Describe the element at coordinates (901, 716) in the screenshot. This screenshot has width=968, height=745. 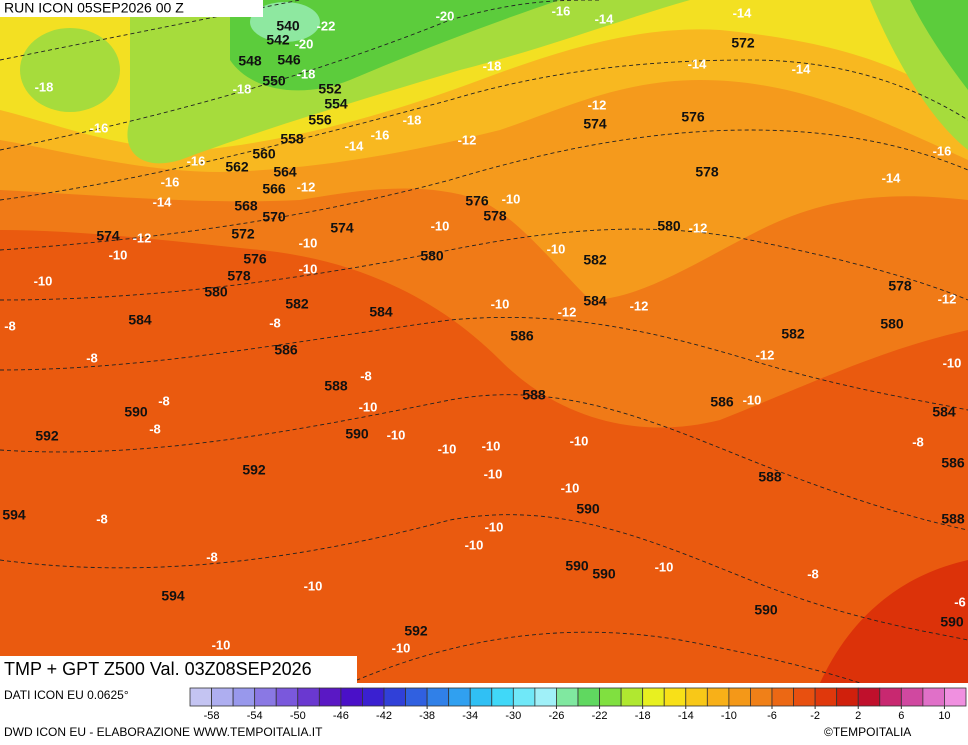
I see `colorbar-label: 6` at that location.